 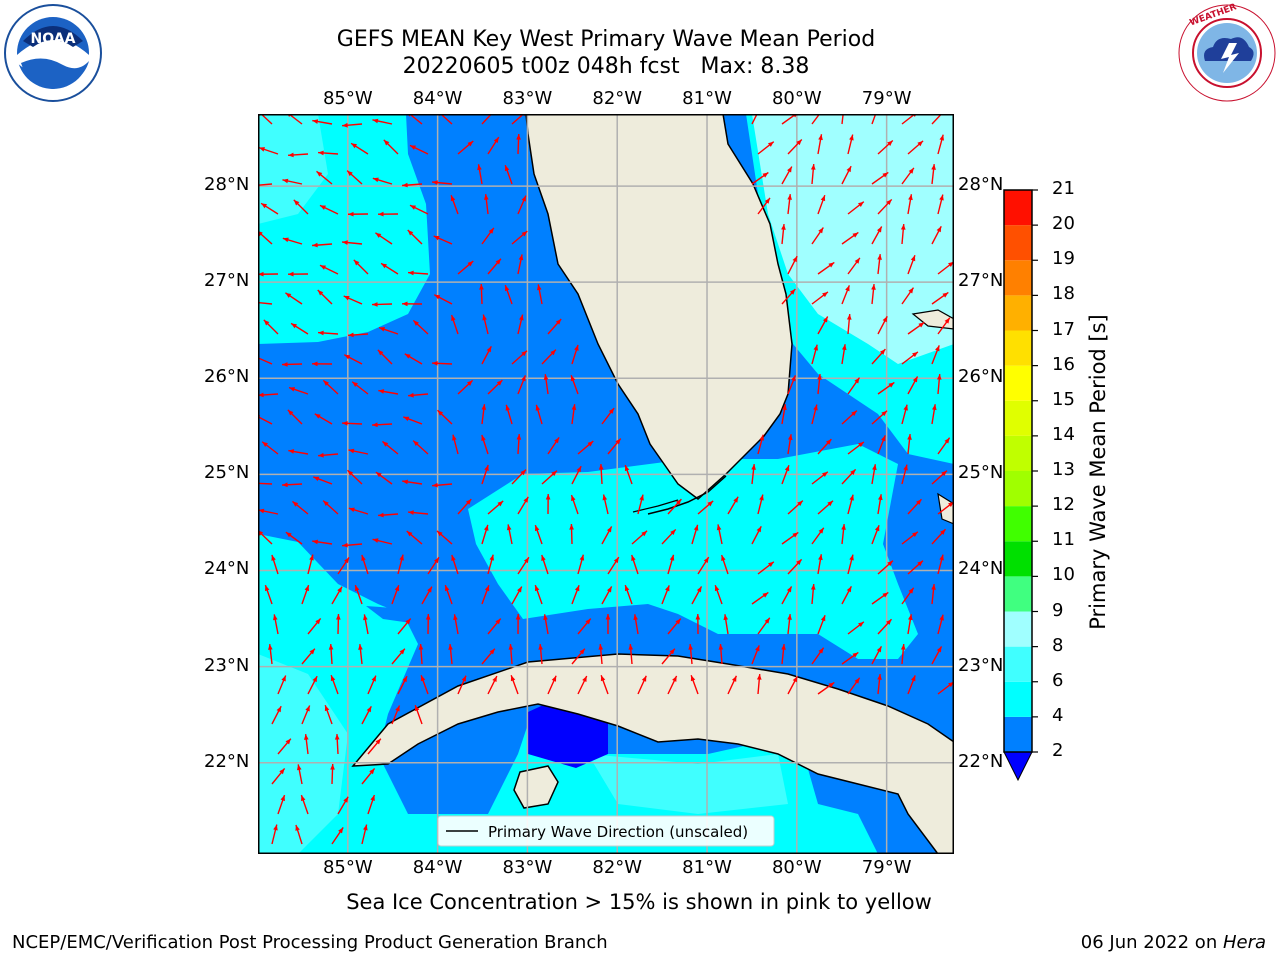 What do you see at coordinates (437, 867) in the screenshot?
I see `lon-label-bottom: 84°W` at bounding box center [437, 867].